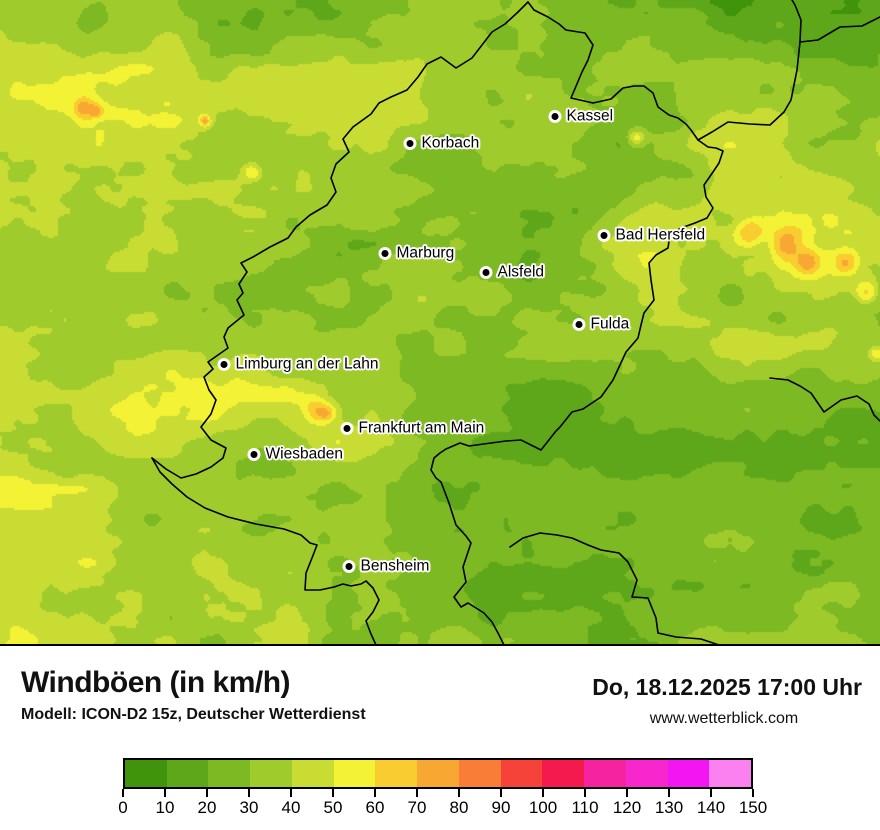 The image size is (880, 830). Describe the element at coordinates (123, 807) in the screenshot. I see `legend-tick-label: 0` at that location.